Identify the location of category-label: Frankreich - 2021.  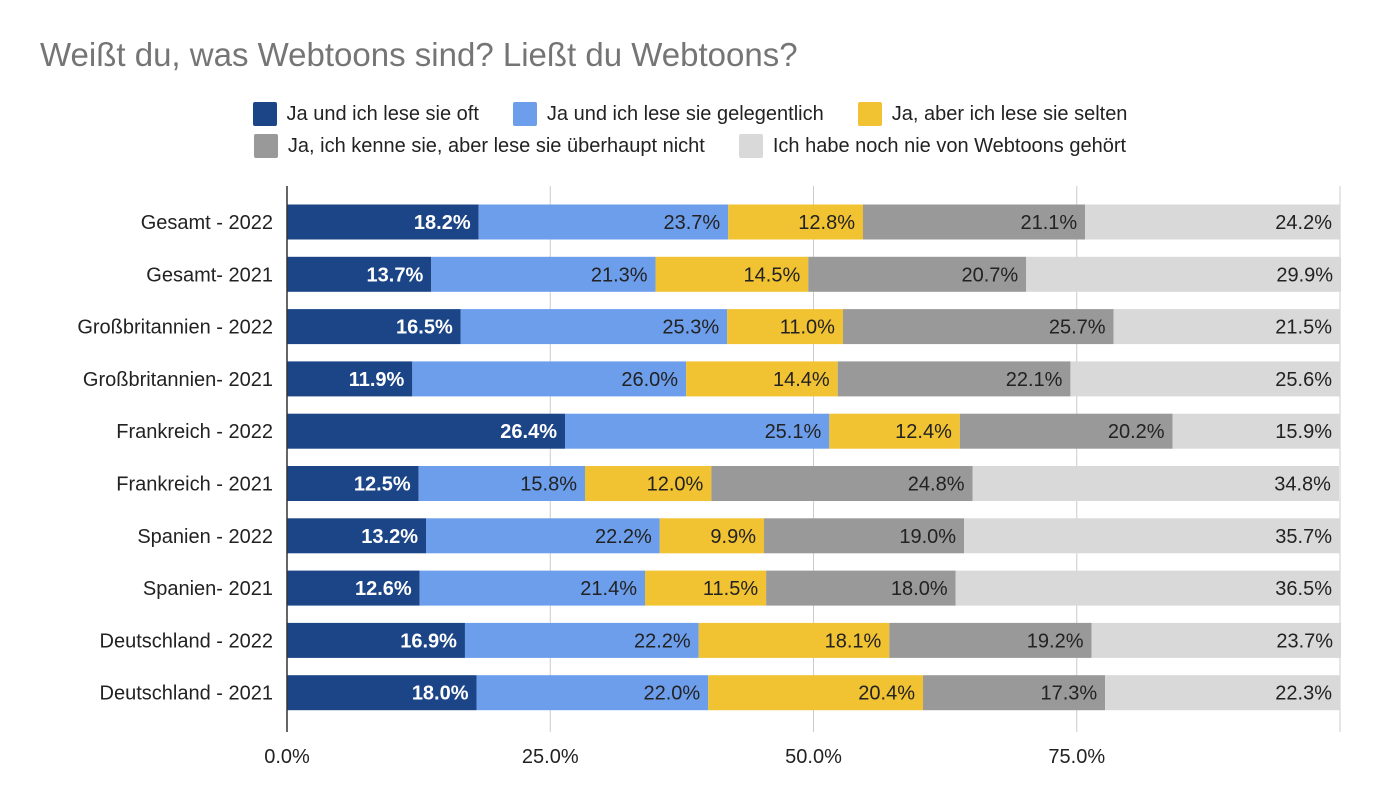
(194, 485).